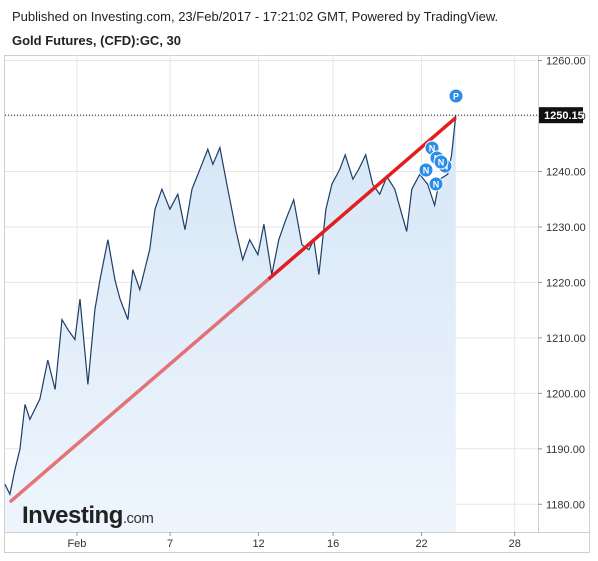 Image resolution: width=598 pixels, height=561 pixels. Describe the element at coordinates (421, 544) in the screenshot. I see `x-tick-label: 22` at that location.